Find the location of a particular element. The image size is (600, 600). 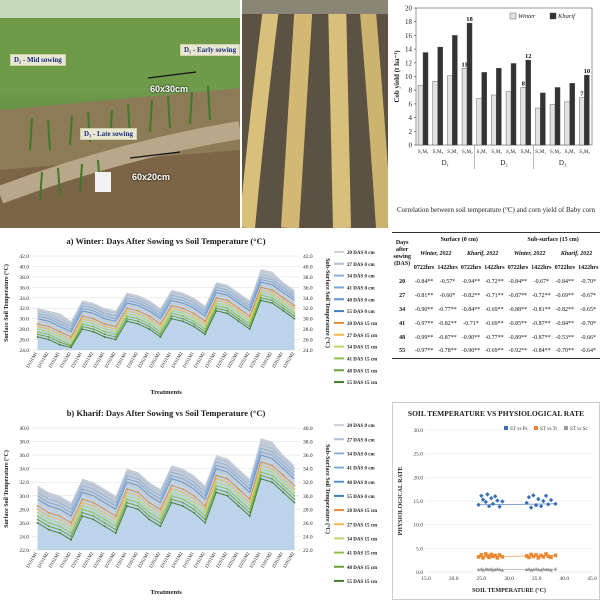

y-tick-label: 22.0 is located at coordinates (24, 551).